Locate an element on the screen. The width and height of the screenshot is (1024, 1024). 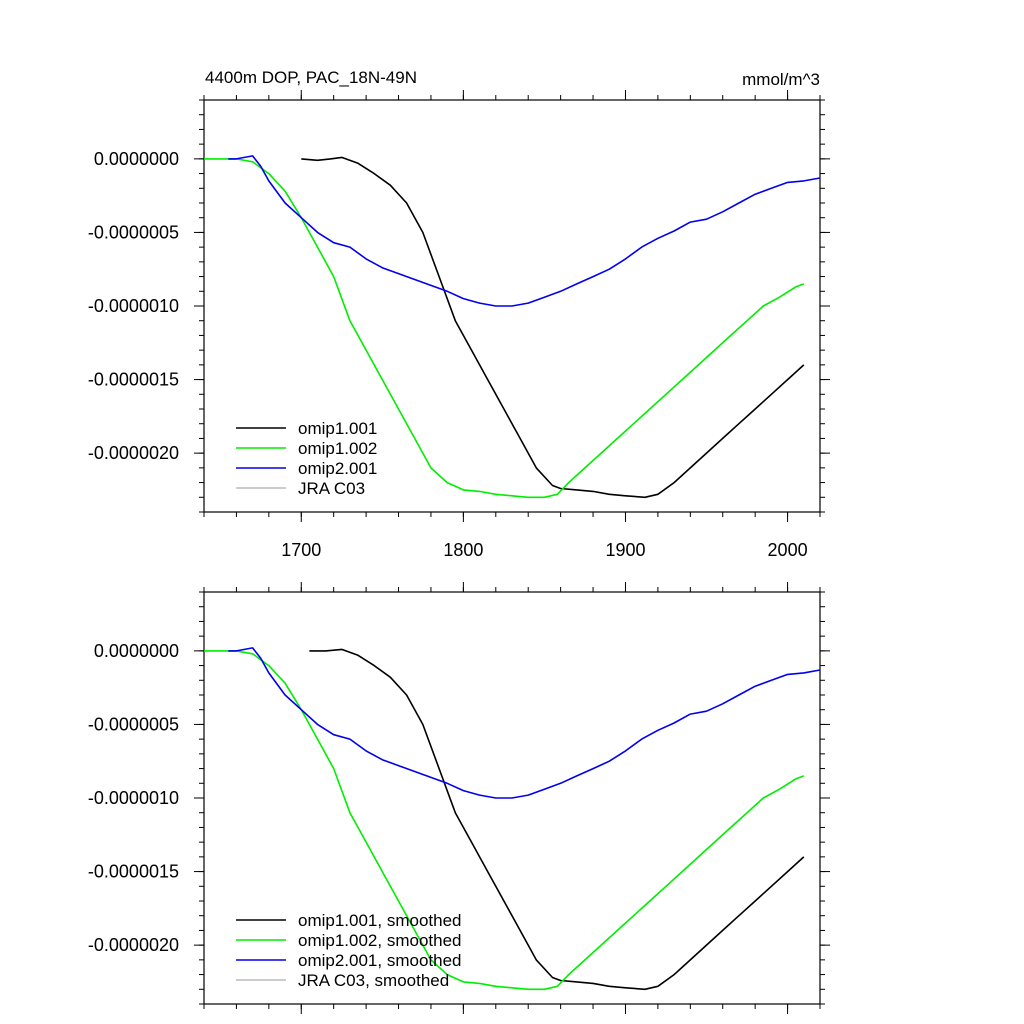
panel-title: 4400m DOP, PAC_18N-49N is located at coordinates (311, 77).